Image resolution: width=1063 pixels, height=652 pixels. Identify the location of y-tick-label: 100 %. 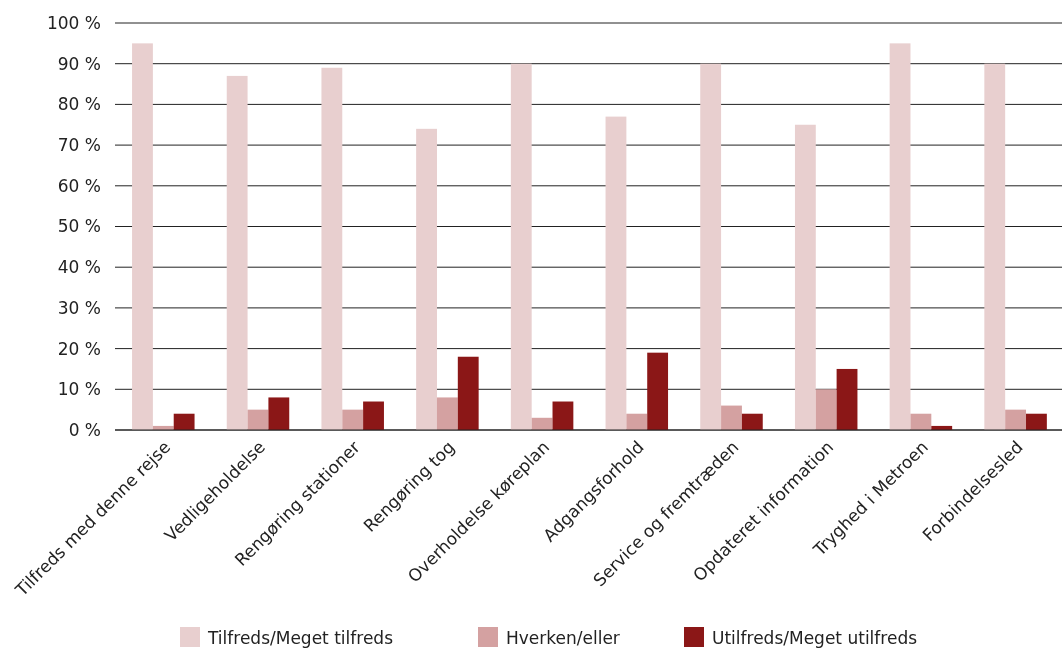
(73, 22).